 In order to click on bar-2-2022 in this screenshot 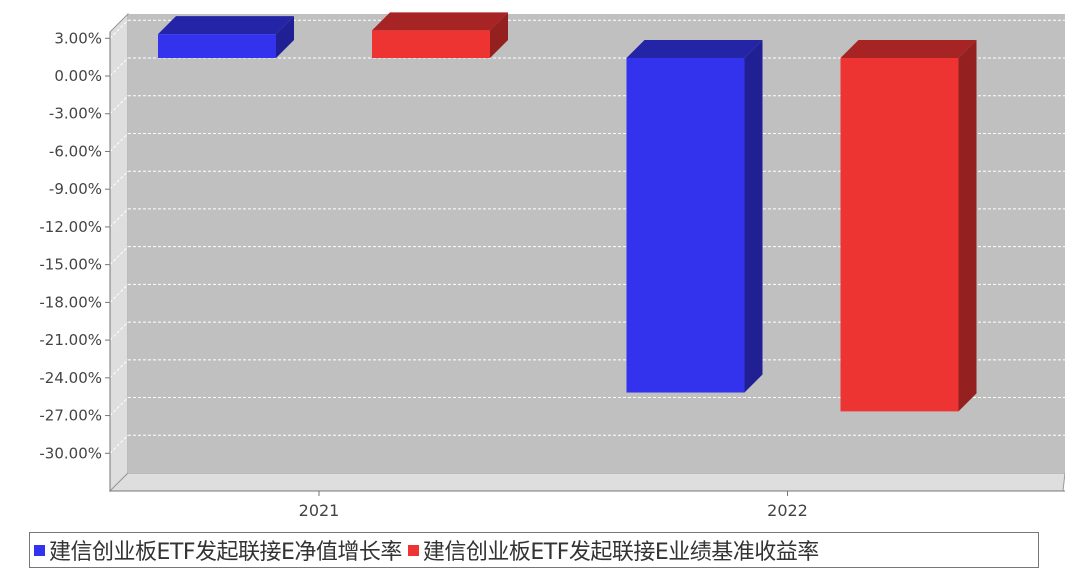, I will do `click(908, 226)`.